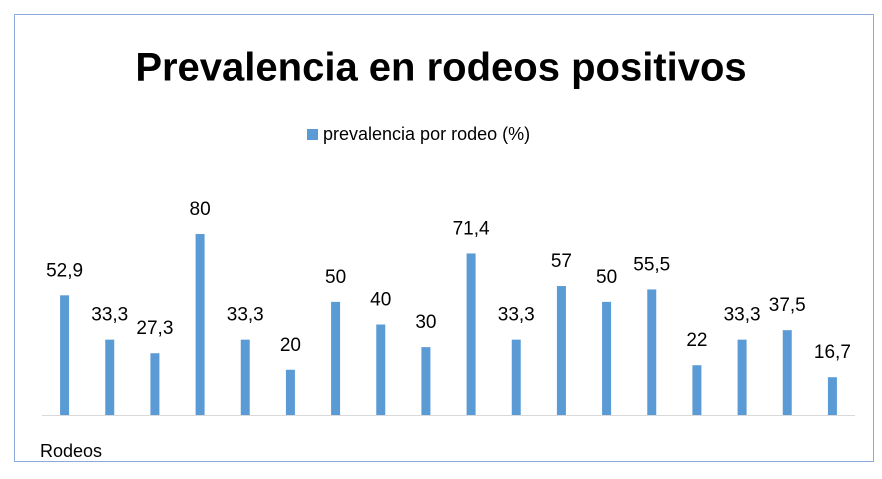 The height and width of the screenshot is (479, 882). What do you see at coordinates (312, 134) in the screenshot?
I see `legend-swatch` at bounding box center [312, 134].